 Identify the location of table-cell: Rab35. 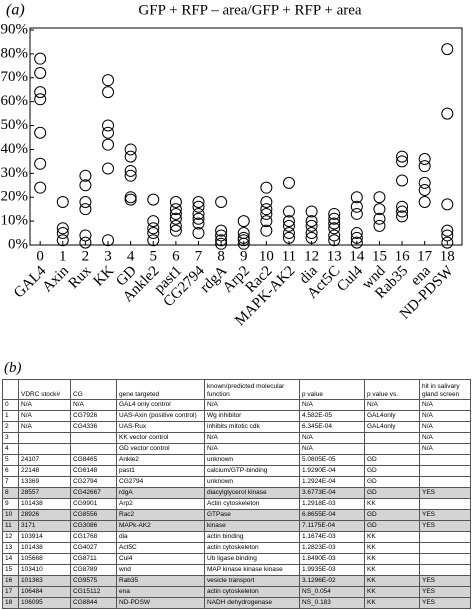
(160, 581).